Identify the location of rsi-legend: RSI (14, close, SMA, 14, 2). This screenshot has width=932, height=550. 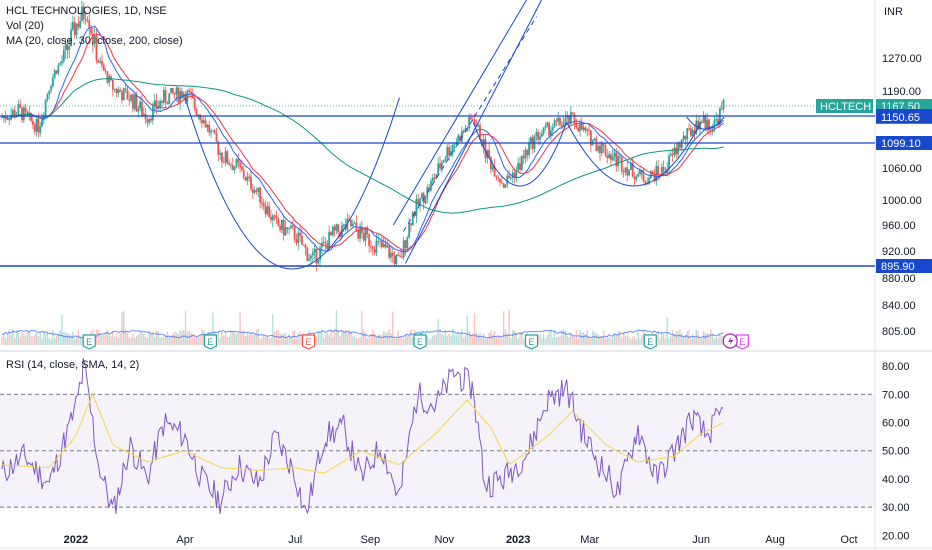
(73, 365).